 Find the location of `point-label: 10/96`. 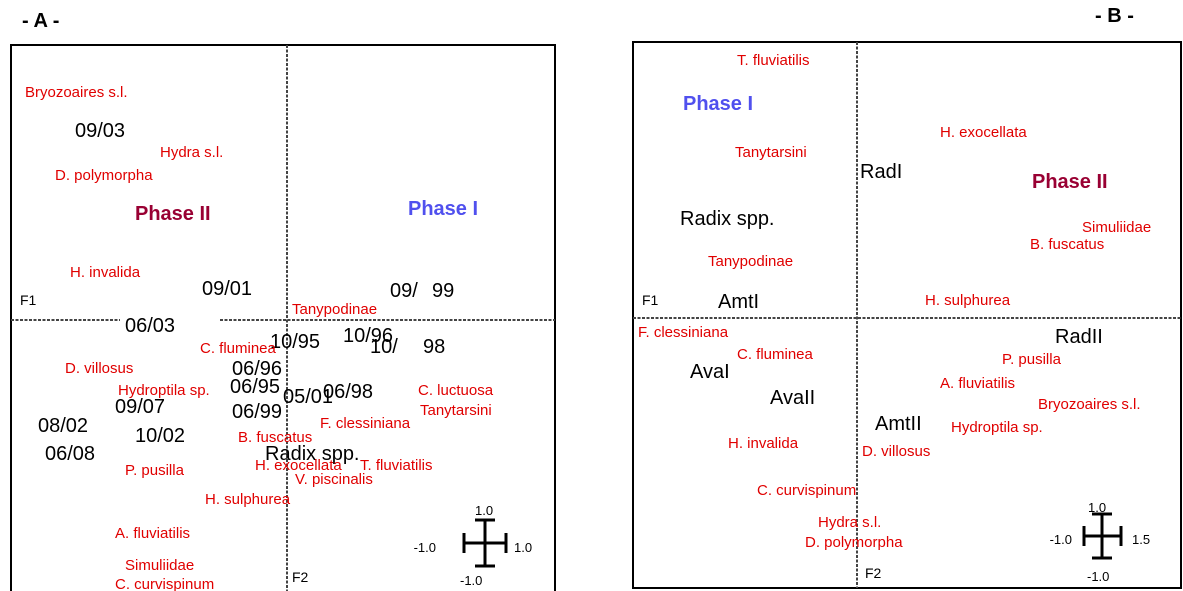

point-label: 10/96 is located at coordinates (368, 336).